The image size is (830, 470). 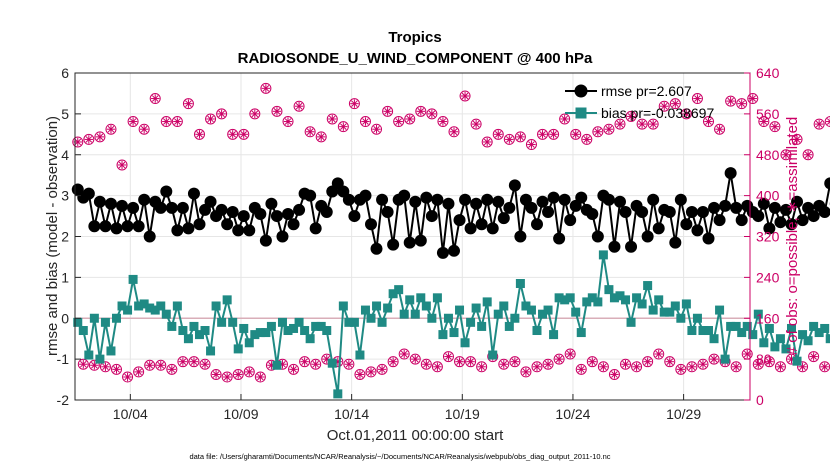 I want to click on left-tick-label: -1, so click(x=63, y=359).